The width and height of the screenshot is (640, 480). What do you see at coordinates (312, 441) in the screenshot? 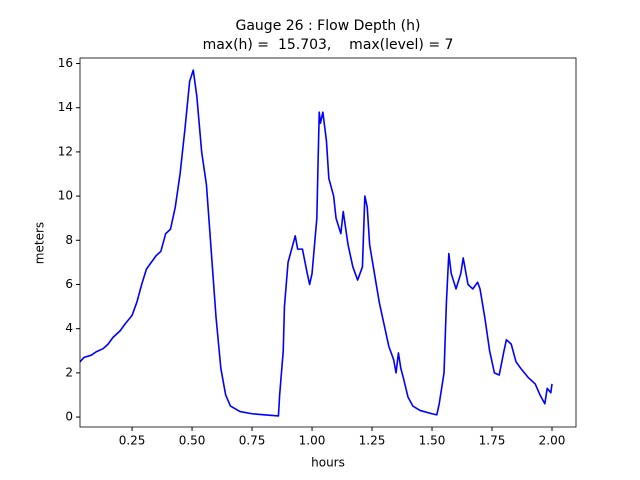
I see `x-tick-label: 1.00` at bounding box center [312, 441].